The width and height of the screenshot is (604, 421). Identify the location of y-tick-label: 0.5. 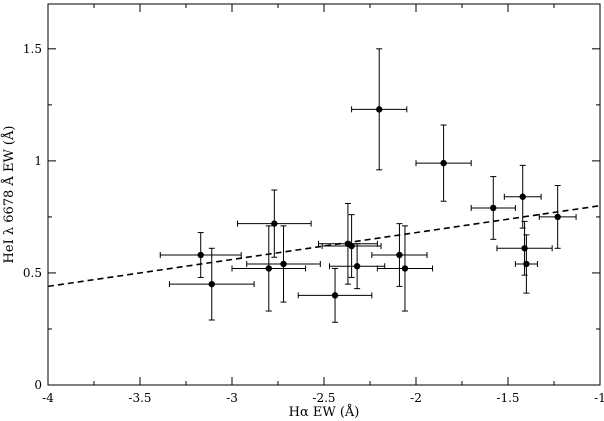
(32, 273).